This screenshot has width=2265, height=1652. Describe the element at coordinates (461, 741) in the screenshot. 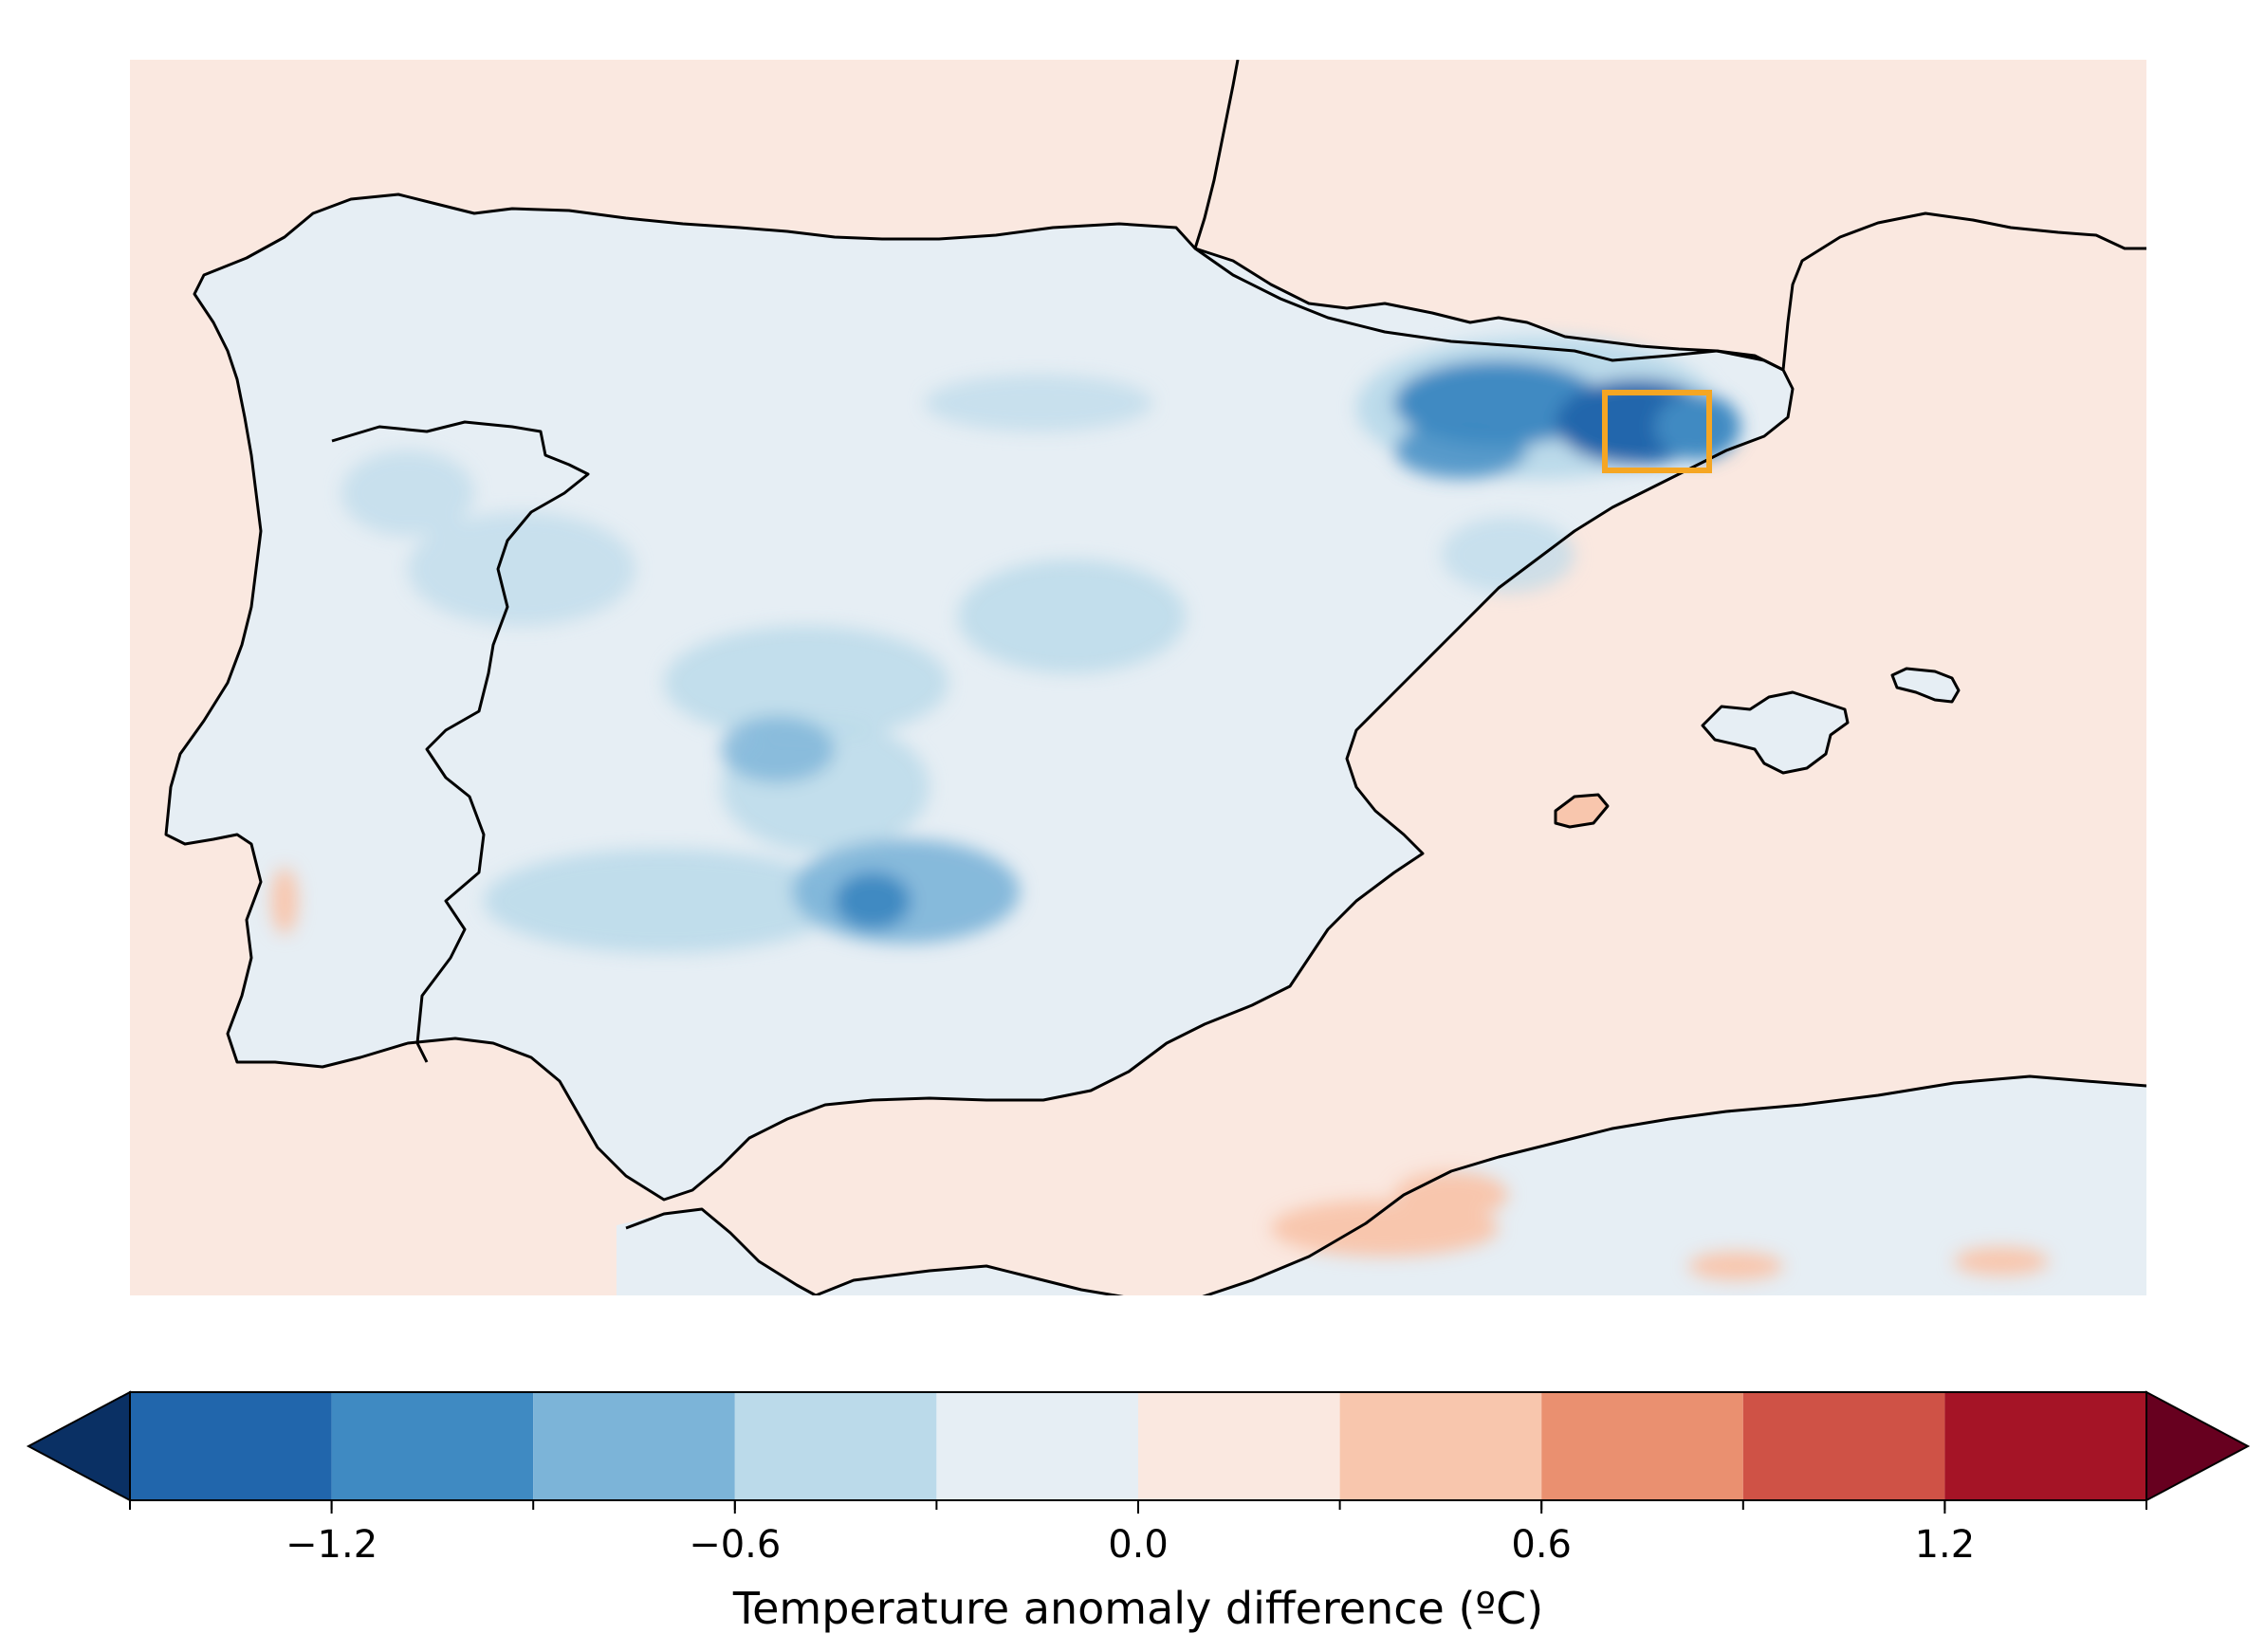

I see `portugal-spain-border` at that location.